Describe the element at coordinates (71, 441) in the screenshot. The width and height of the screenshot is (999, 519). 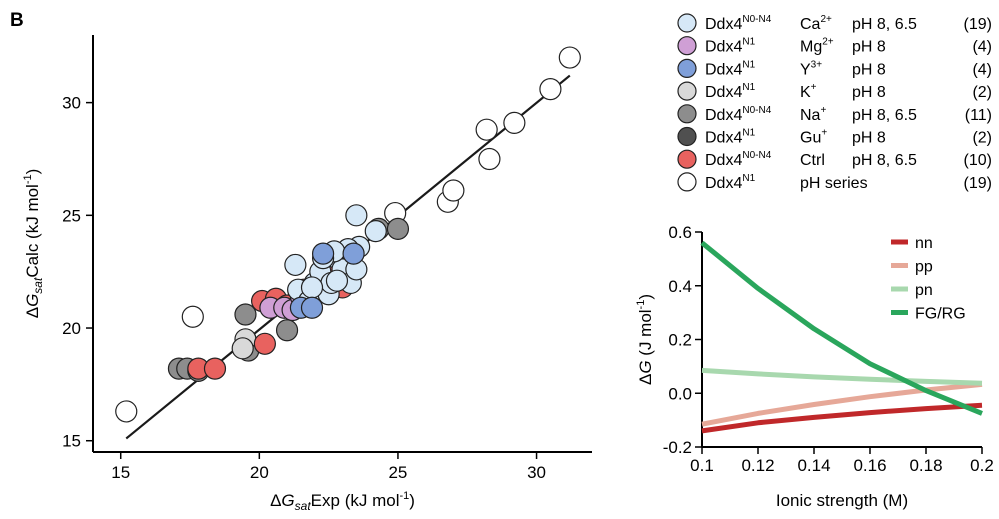
I see `scatter-y-tick-label: 15` at that location.